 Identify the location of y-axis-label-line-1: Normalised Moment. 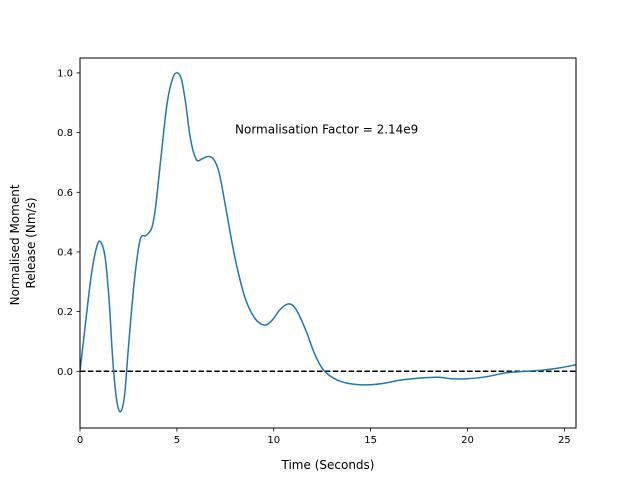
(15, 244).